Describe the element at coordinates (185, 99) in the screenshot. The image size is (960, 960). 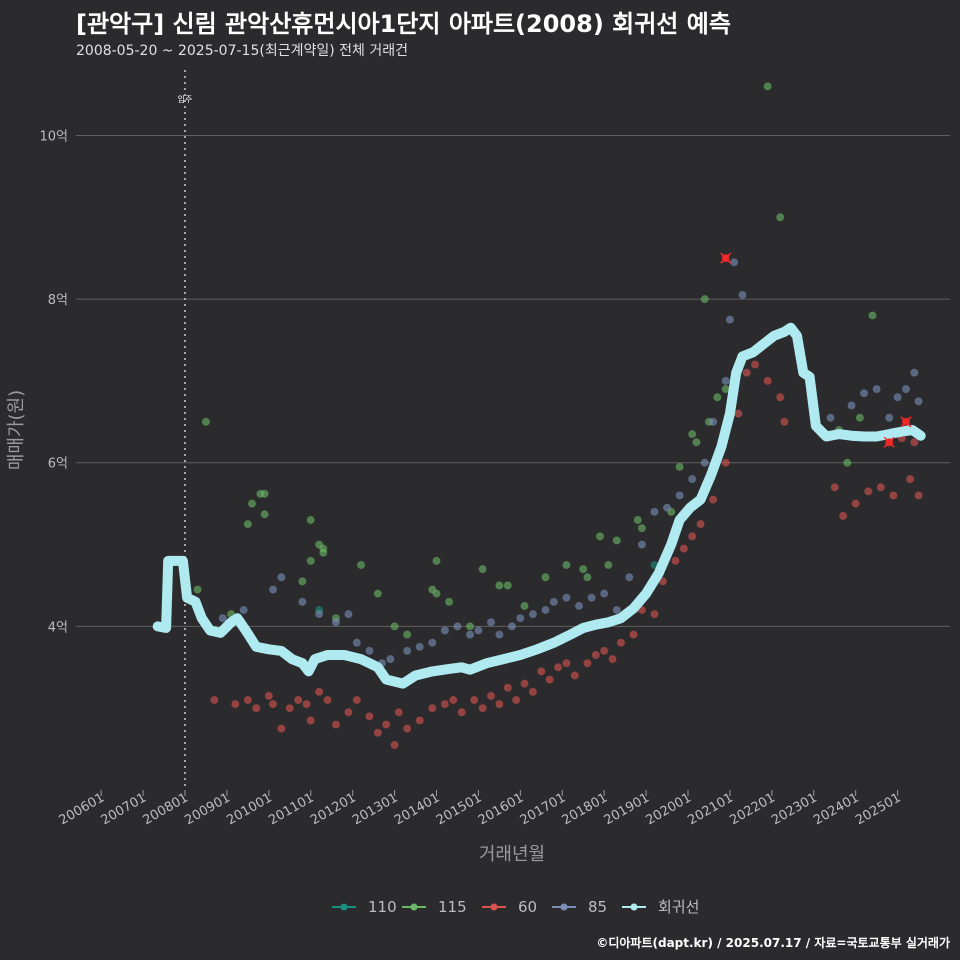
I see `move-in-label: 입주` at that location.